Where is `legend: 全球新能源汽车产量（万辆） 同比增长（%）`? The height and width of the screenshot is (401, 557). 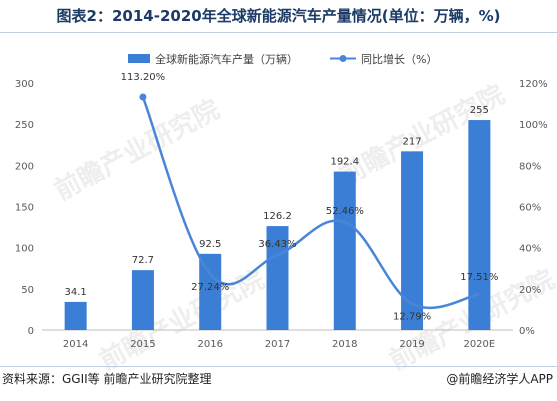
legend: 全球新能源汽车产量（万辆） 同比增长（%） is located at coordinates (282, 59).